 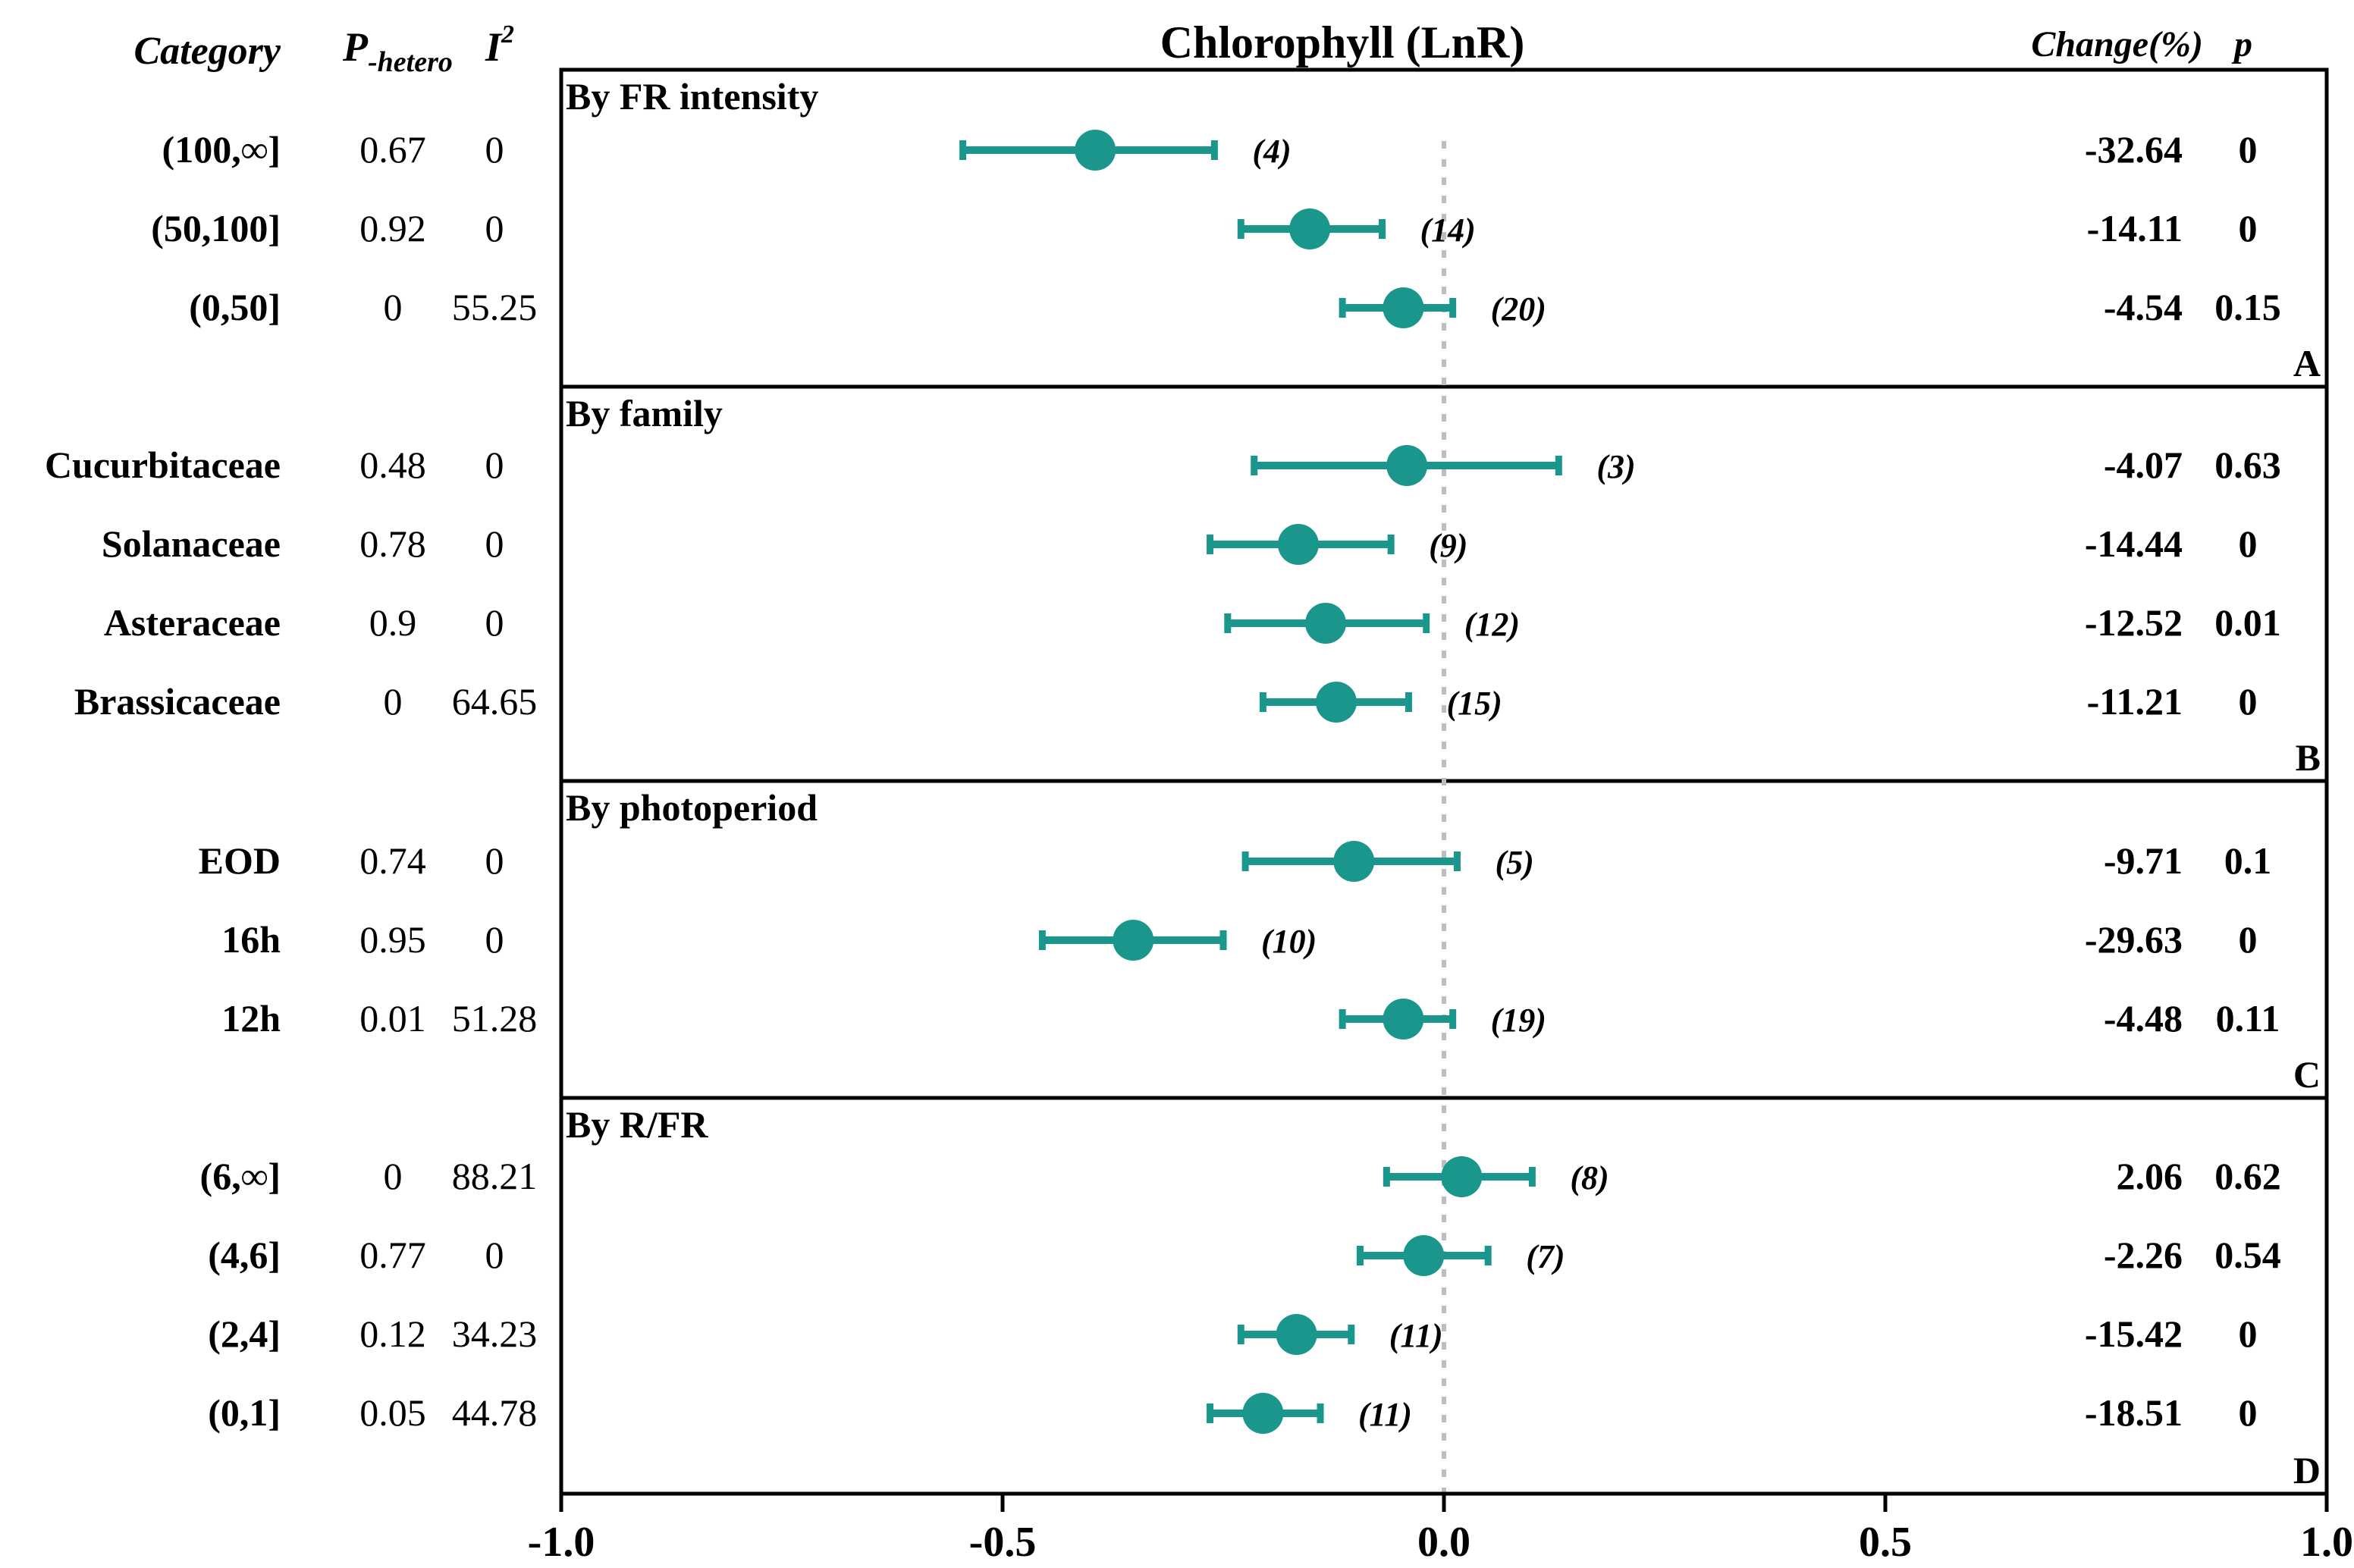 I want to click on p-value: 0.62, so click(x=2247, y=1176).